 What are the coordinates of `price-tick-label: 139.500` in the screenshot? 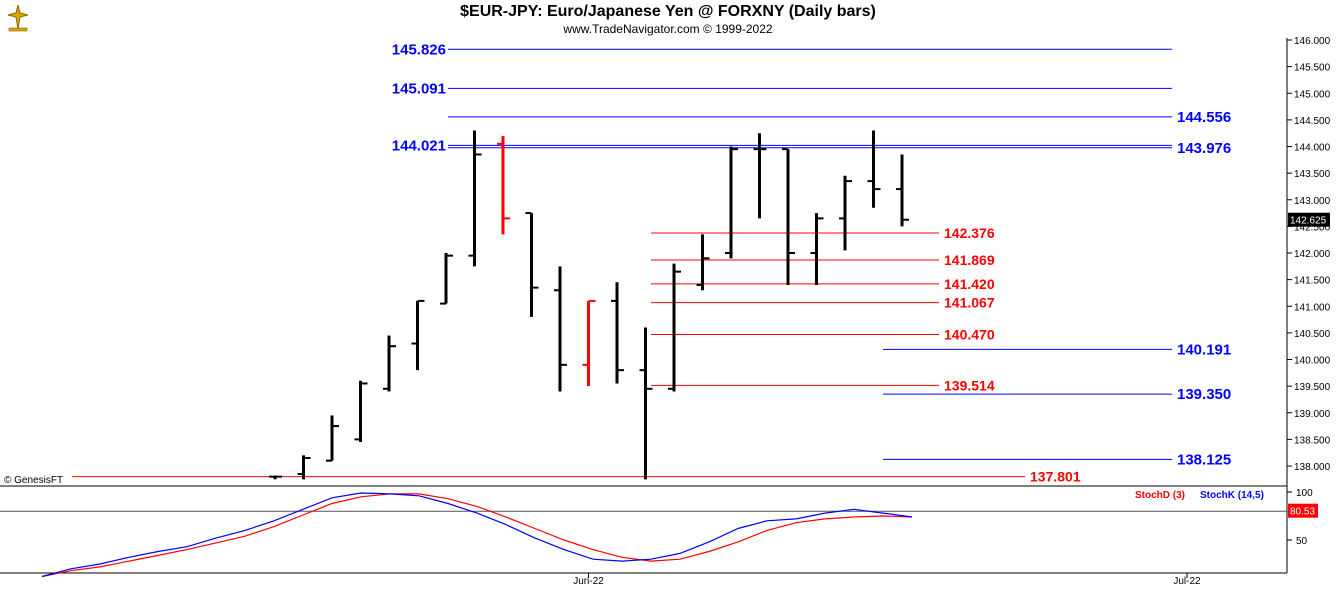 It's located at (1312, 387).